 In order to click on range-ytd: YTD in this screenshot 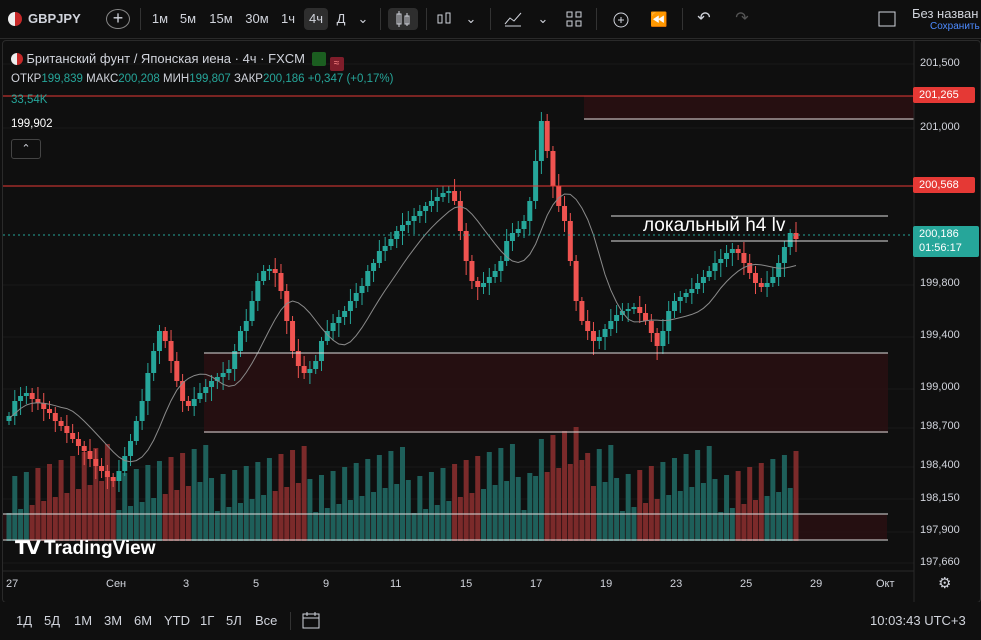, I will do `click(177, 620)`.